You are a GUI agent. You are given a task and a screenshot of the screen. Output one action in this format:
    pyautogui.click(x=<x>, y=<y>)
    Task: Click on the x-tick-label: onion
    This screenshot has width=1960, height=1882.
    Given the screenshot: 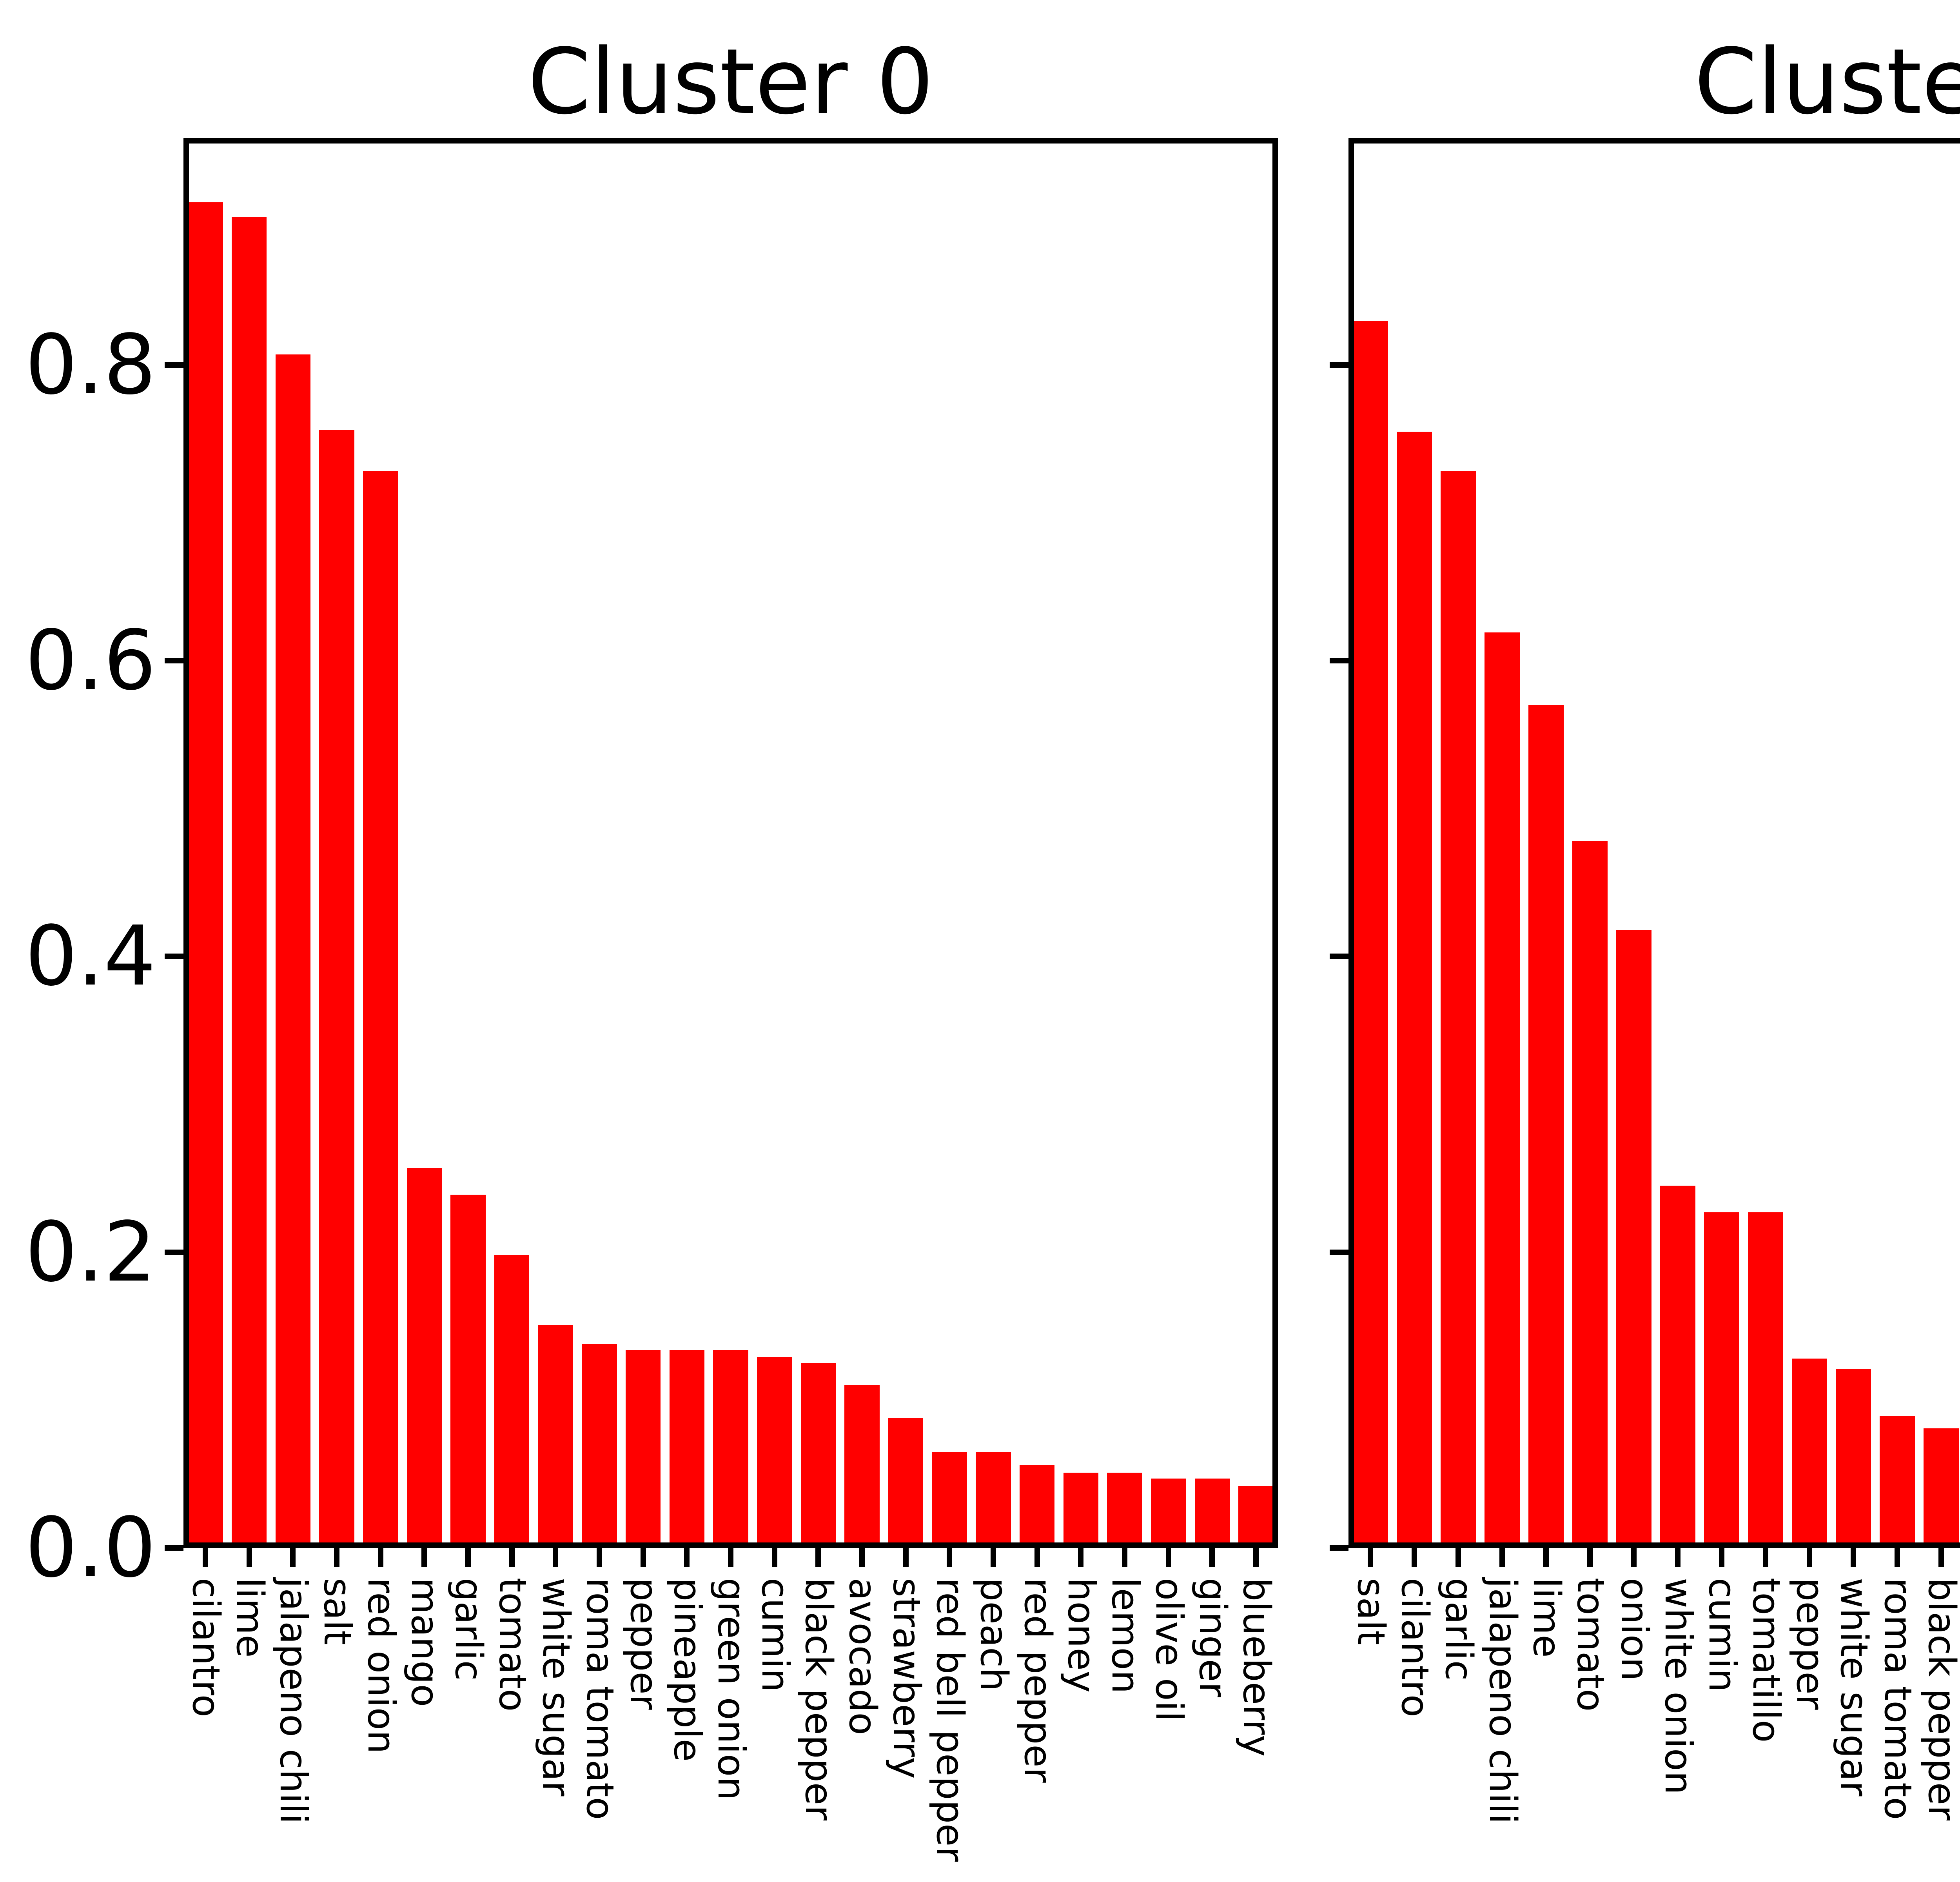 What is the action you would take?
    pyautogui.click(x=1634, y=1629)
    